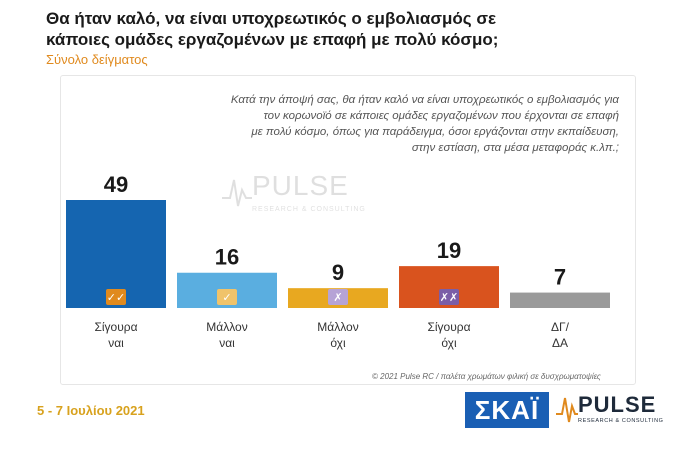 The image size is (685, 461). Describe the element at coordinates (560, 327) in the screenshot. I see `tick-label: ΔΓ/` at that location.